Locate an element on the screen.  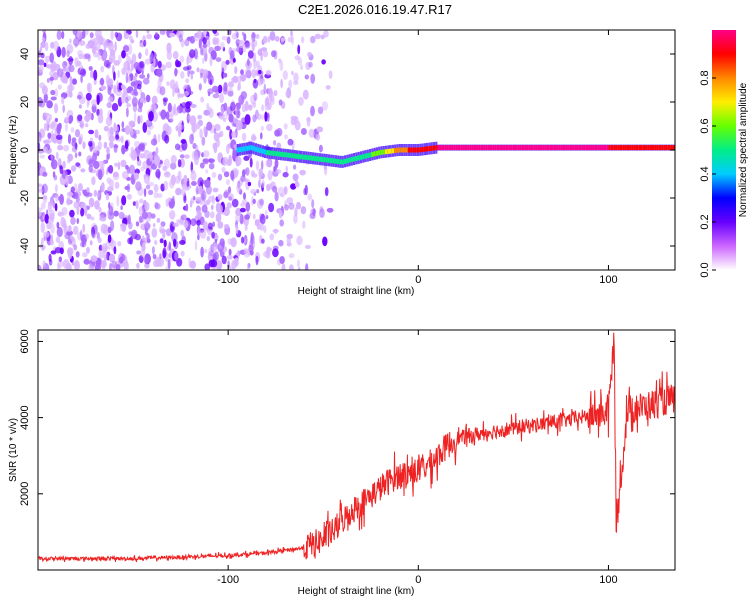
snr-xtick-label: 0 is located at coordinates (418, 580).